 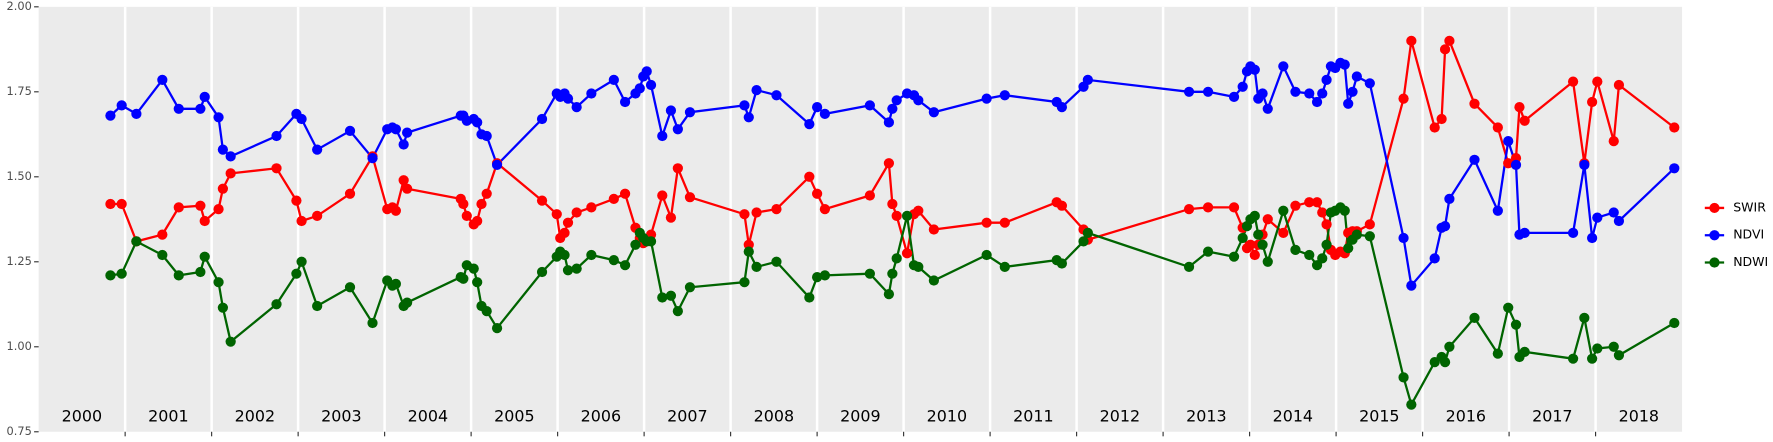 What do you see at coordinates (19, 176) in the screenshot?
I see `y-tick-label: 1.50` at bounding box center [19, 176].